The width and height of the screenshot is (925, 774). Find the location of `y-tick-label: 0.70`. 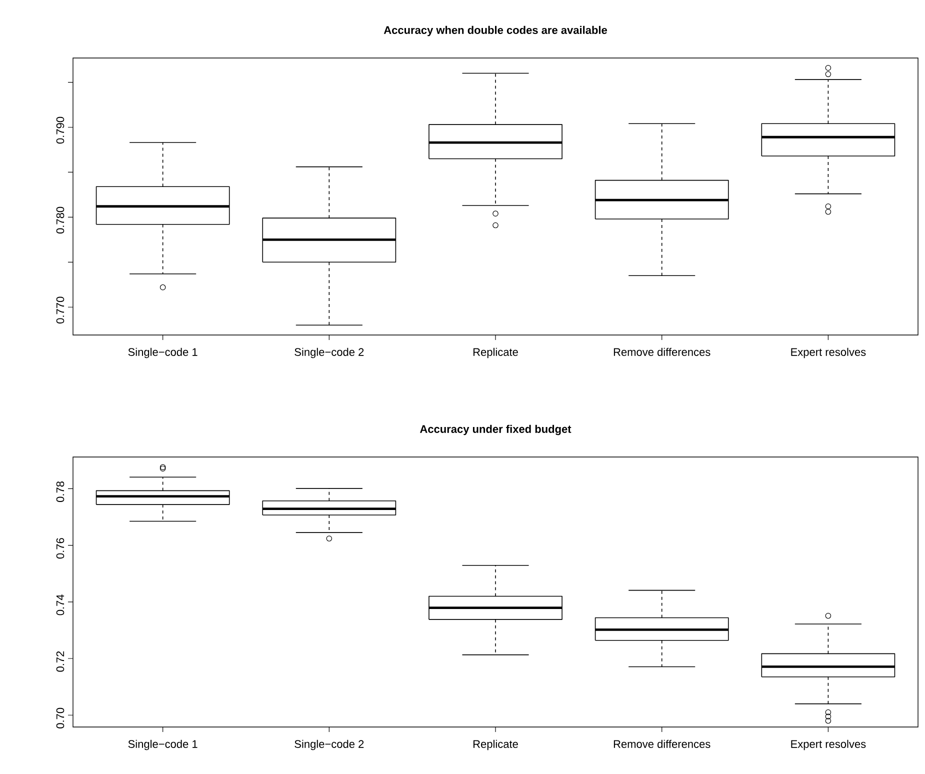

y-tick-label: 0.70 is located at coordinates (60, 718).